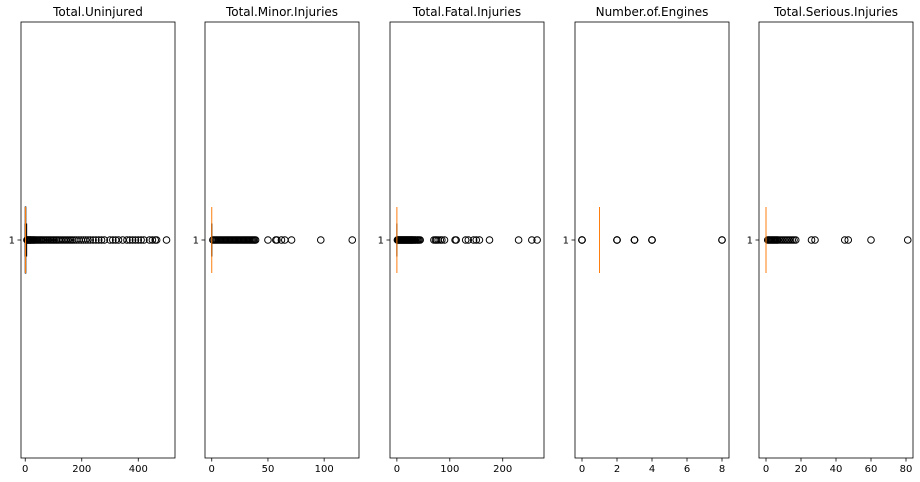  Describe the element at coordinates (281, 12) in the screenshot. I see `panel-title: Total.Minor.Injuries` at that location.